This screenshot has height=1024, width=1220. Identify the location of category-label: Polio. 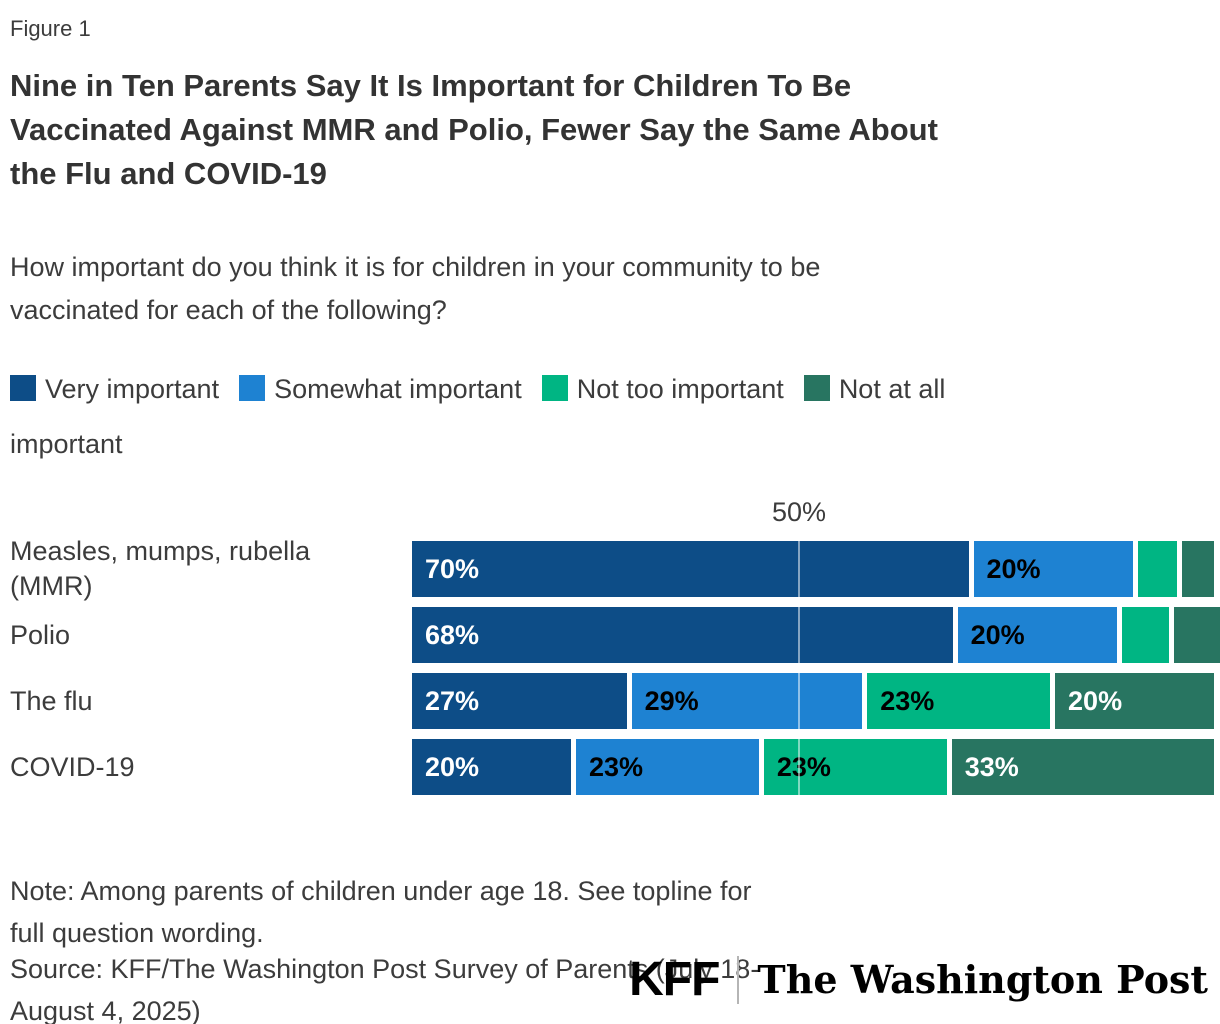
(40, 634).